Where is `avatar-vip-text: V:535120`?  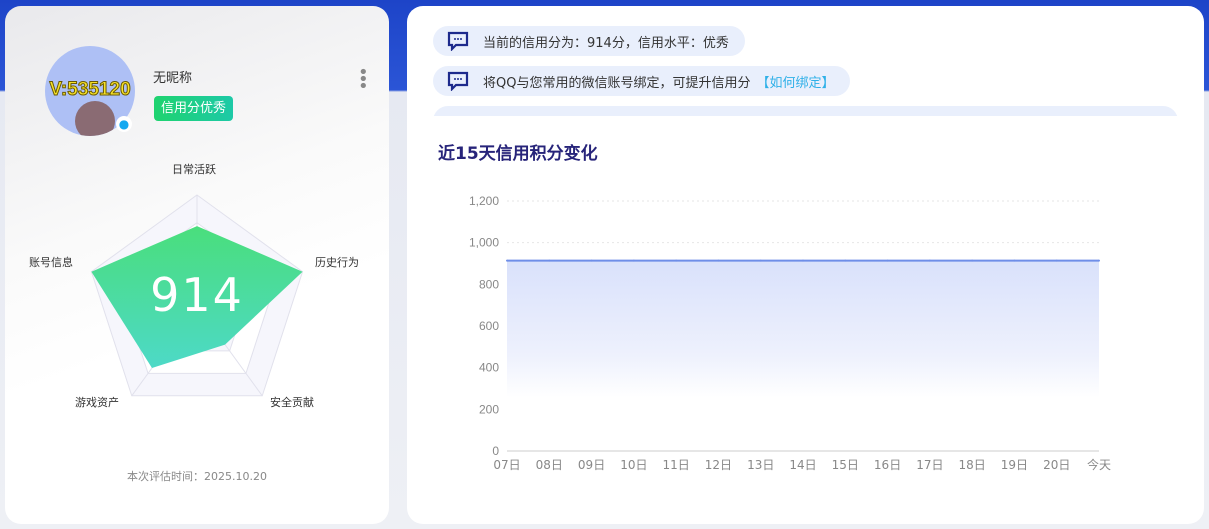 avatar-vip-text: V:535120 is located at coordinates (90, 90).